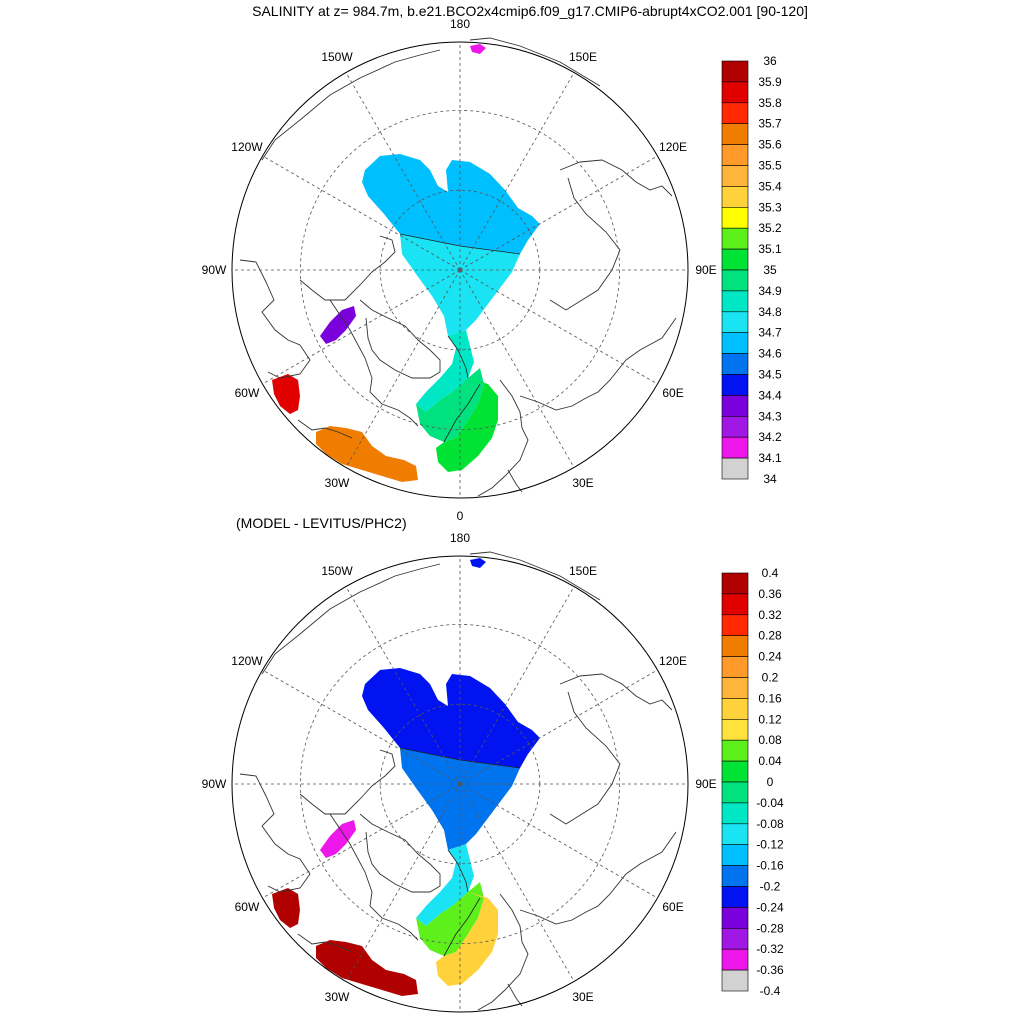  I want to click on colorbar-label: 0.04, so click(770, 761).